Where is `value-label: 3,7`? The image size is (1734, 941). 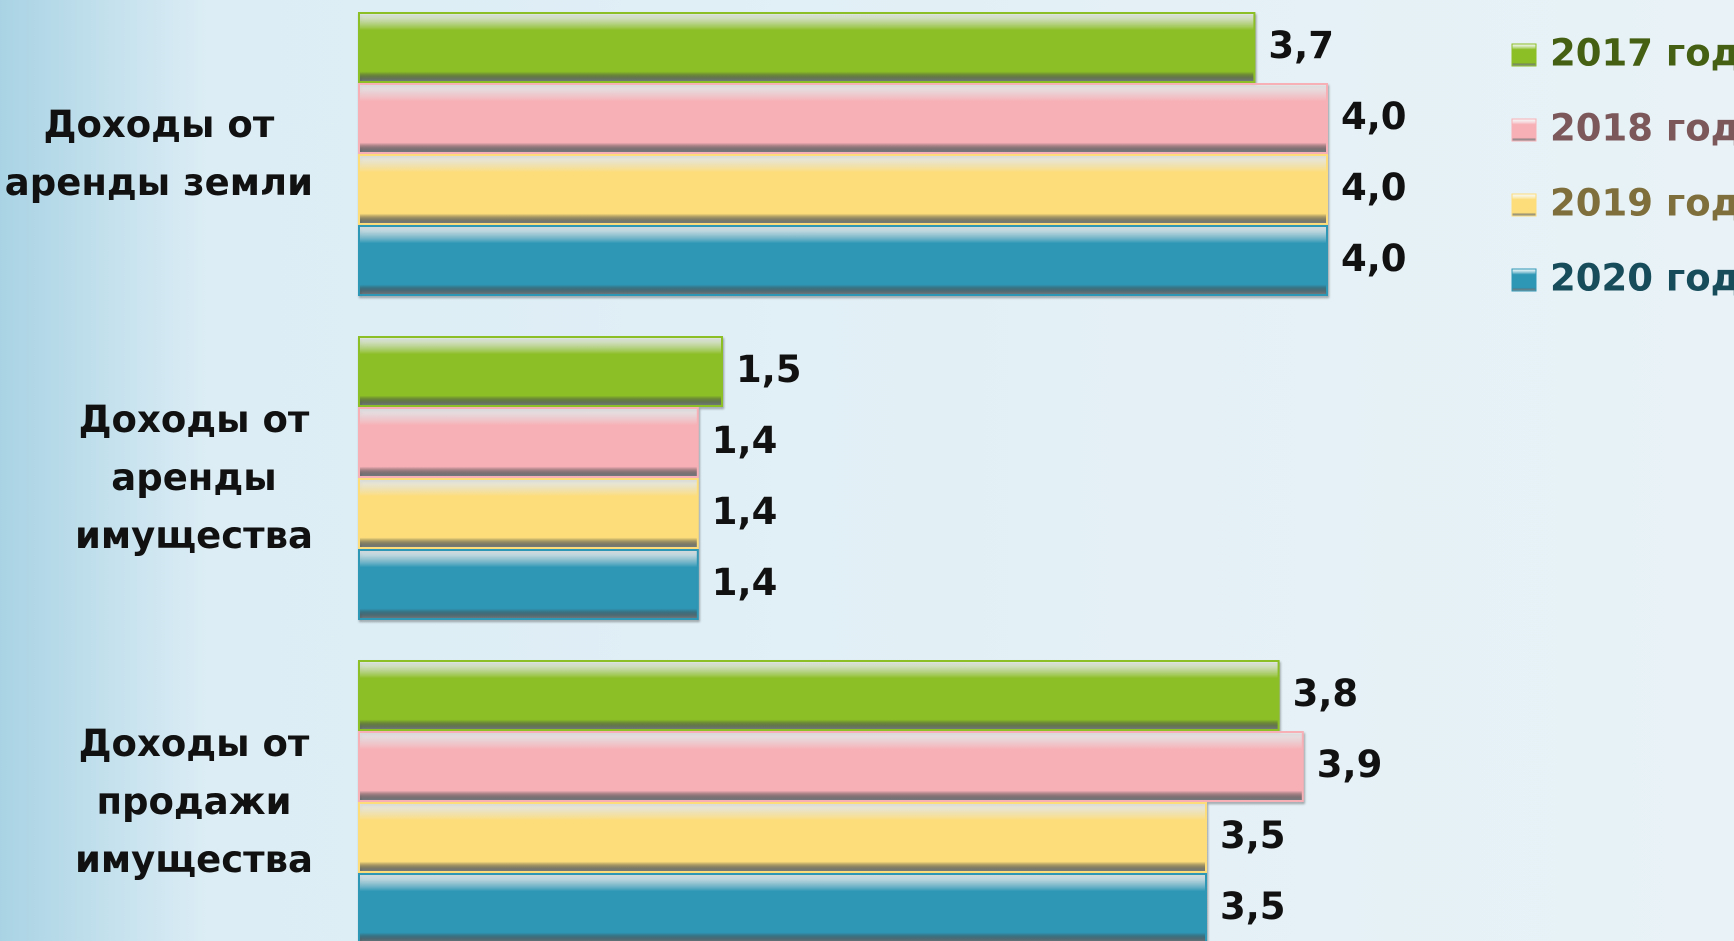
value-label: 3,7 is located at coordinates (1301, 45).